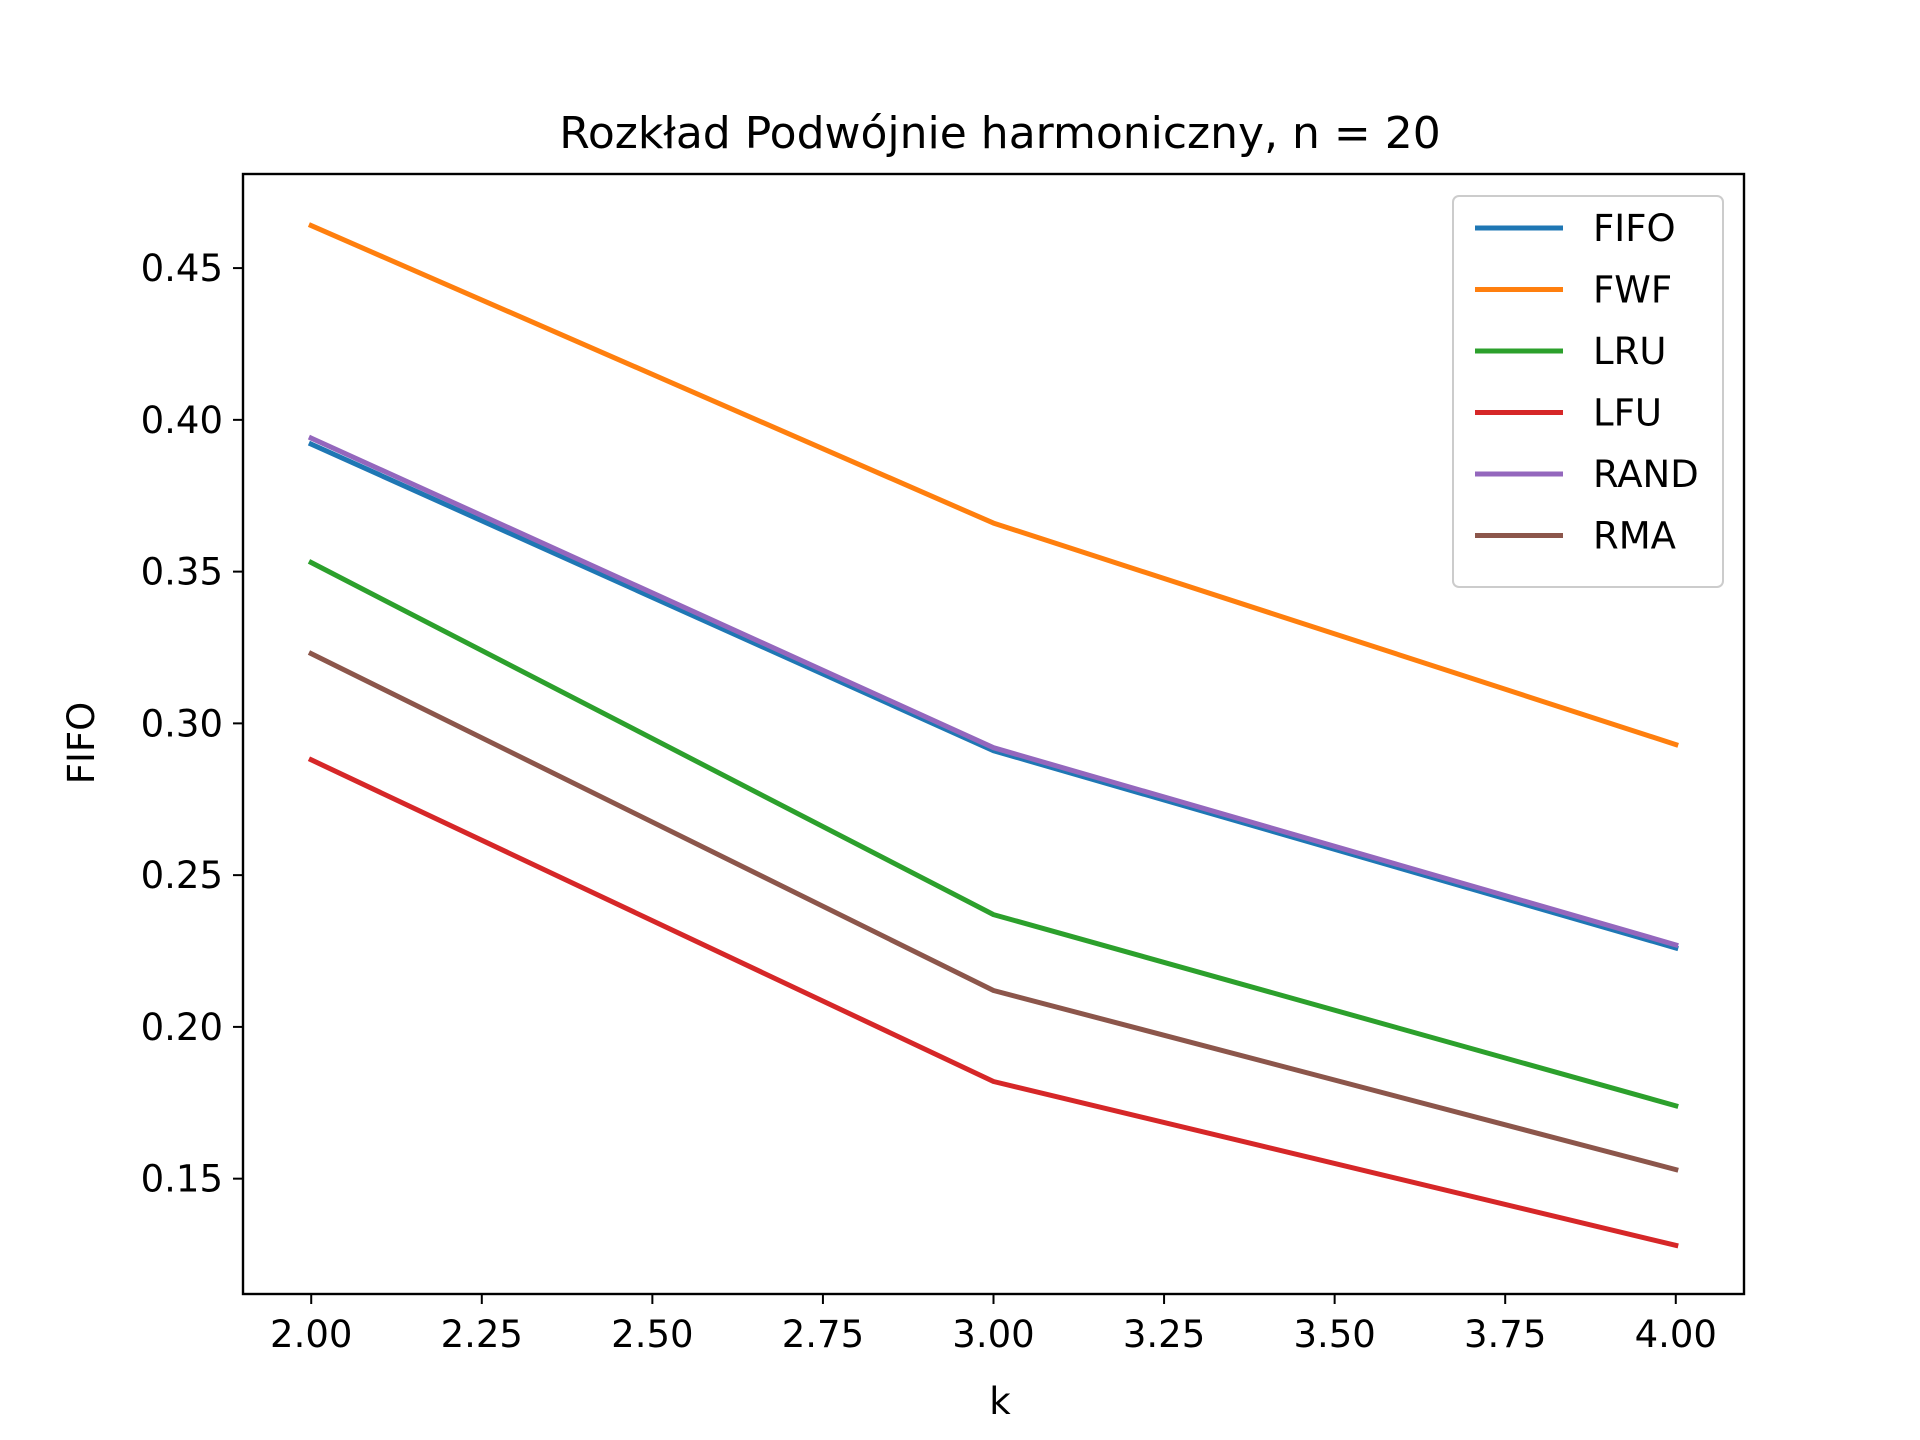  I want to click on y-tick-label: 0.30, so click(182, 723).